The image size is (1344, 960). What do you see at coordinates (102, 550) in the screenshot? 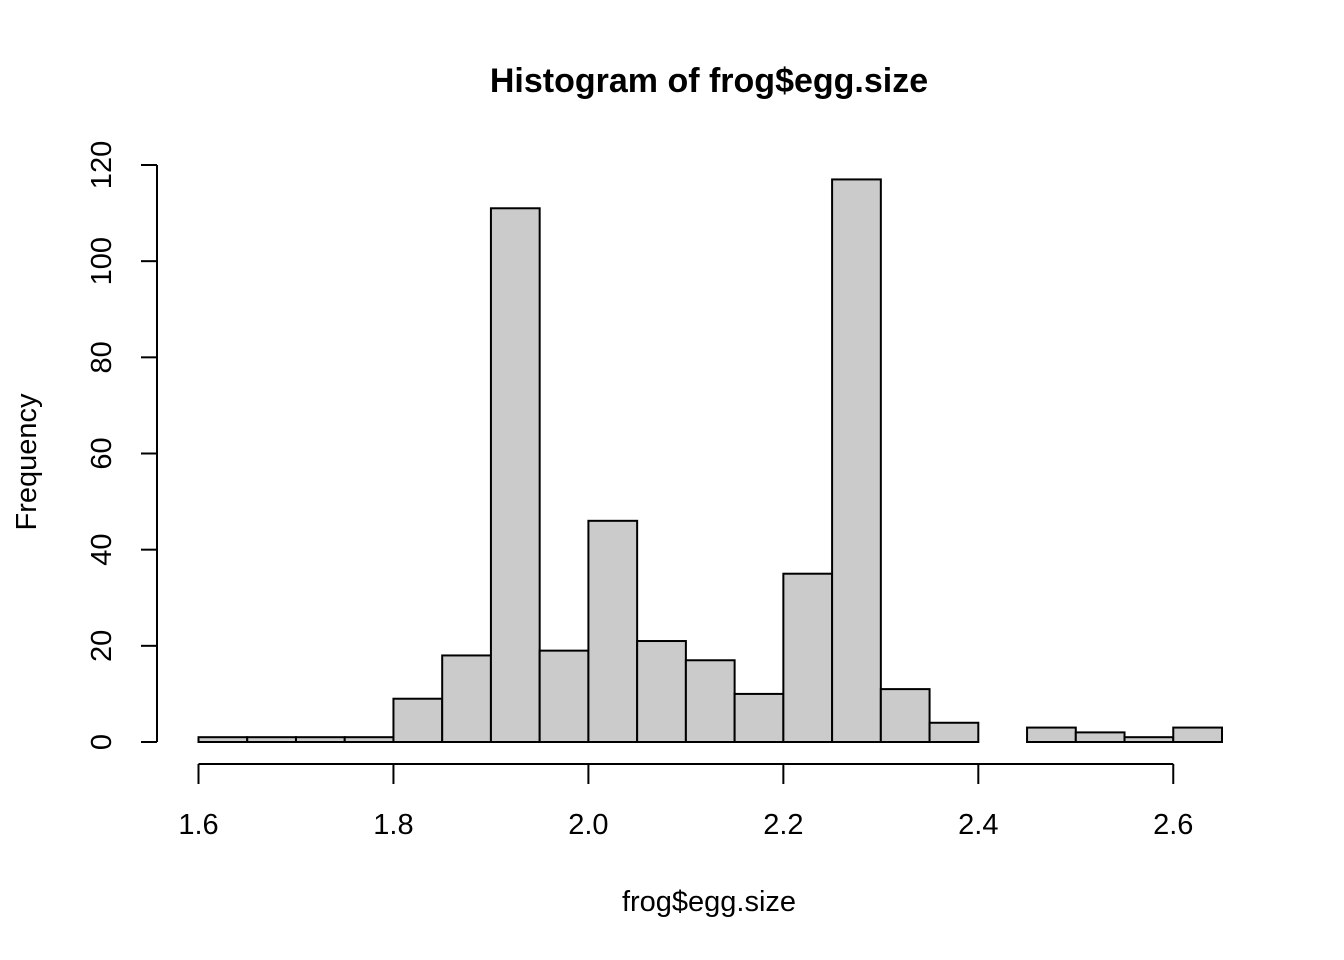
I see `y-tick-label: 40` at bounding box center [102, 550].